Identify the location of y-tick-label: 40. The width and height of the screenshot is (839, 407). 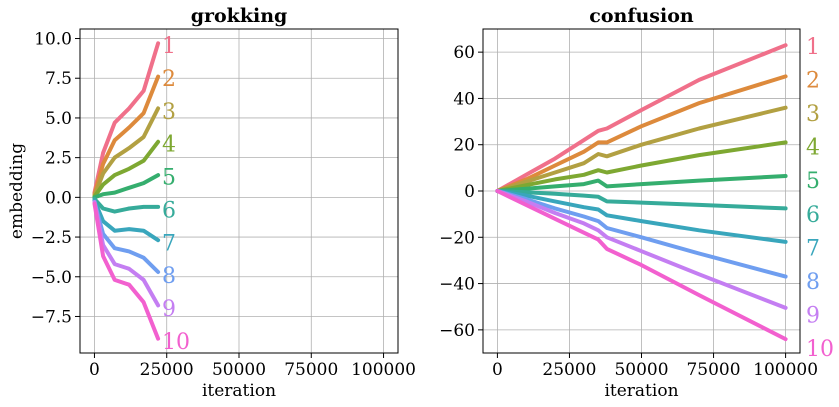
(464, 99).